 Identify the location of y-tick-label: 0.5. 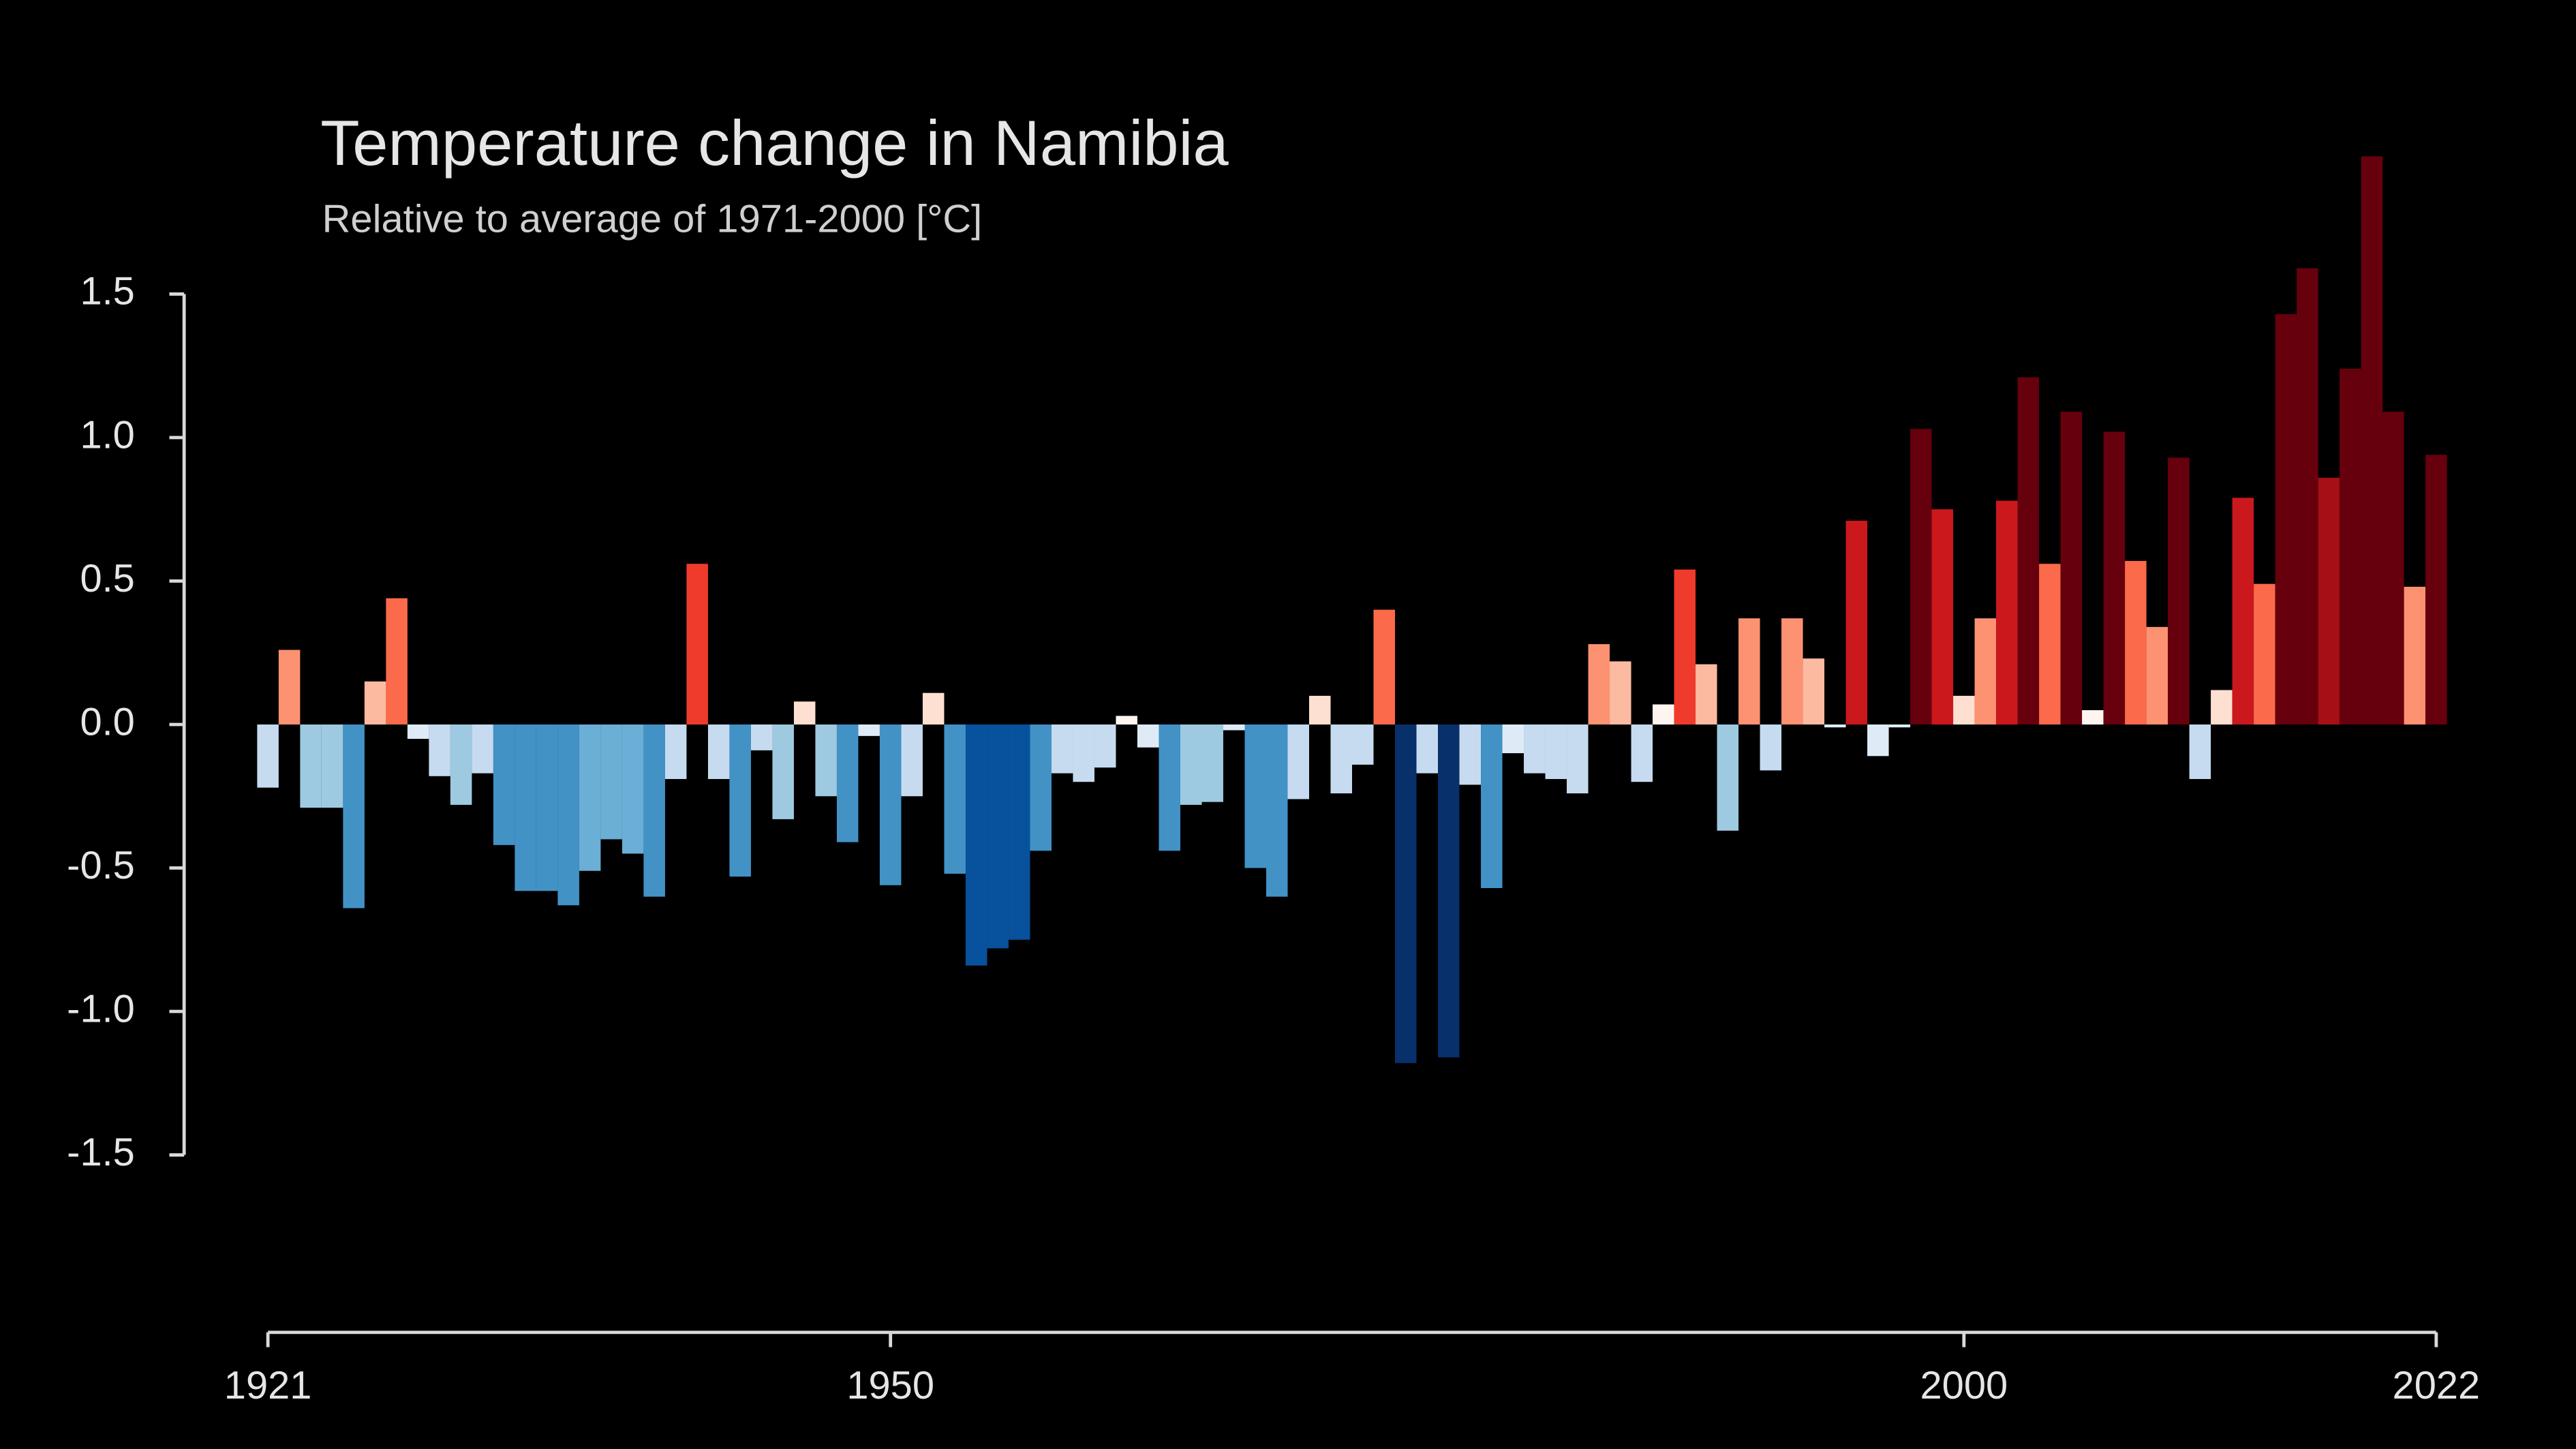
(107, 579).